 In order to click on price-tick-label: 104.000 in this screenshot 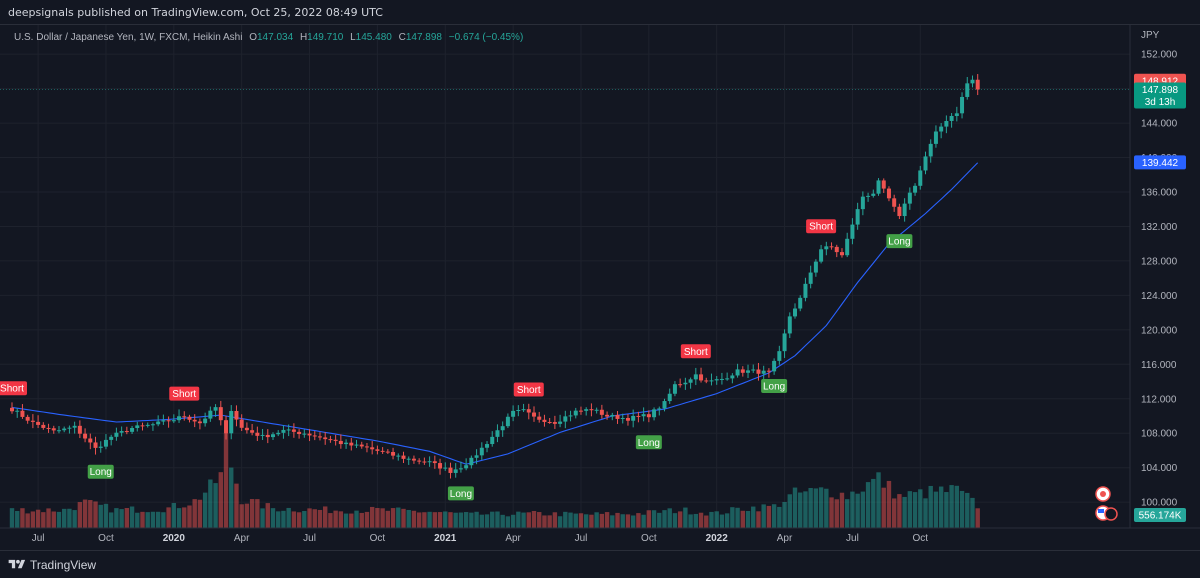, I will do `click(1159, 468)`.